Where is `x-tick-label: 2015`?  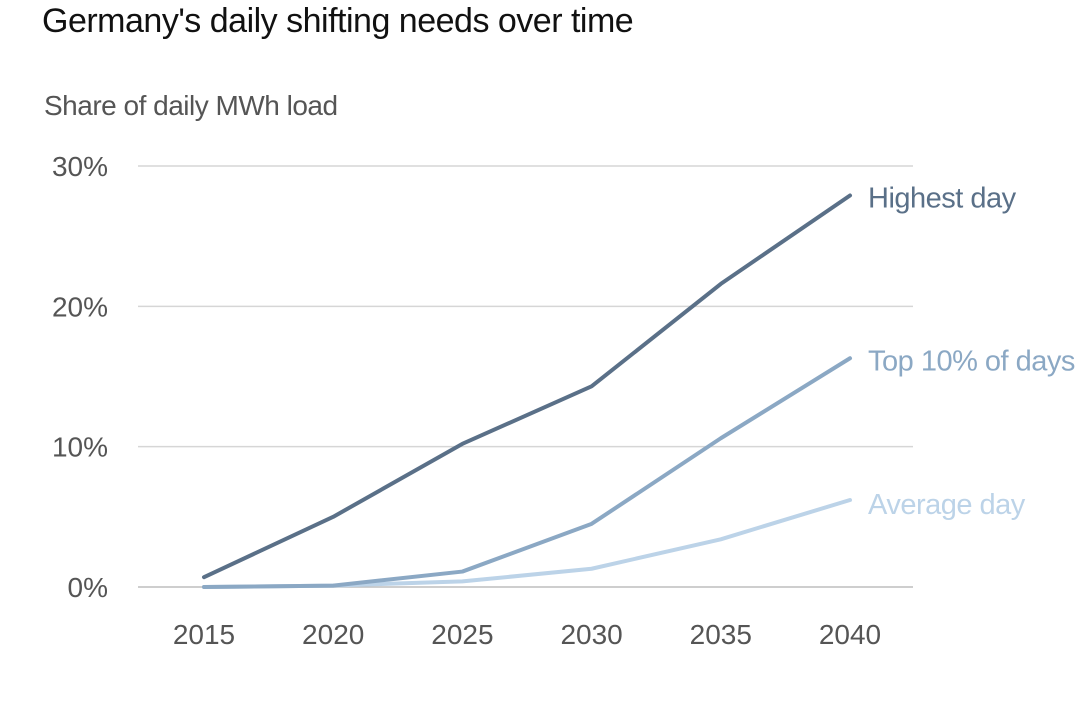
x-tick-label: 2015 is located at coordinates (204, 634).